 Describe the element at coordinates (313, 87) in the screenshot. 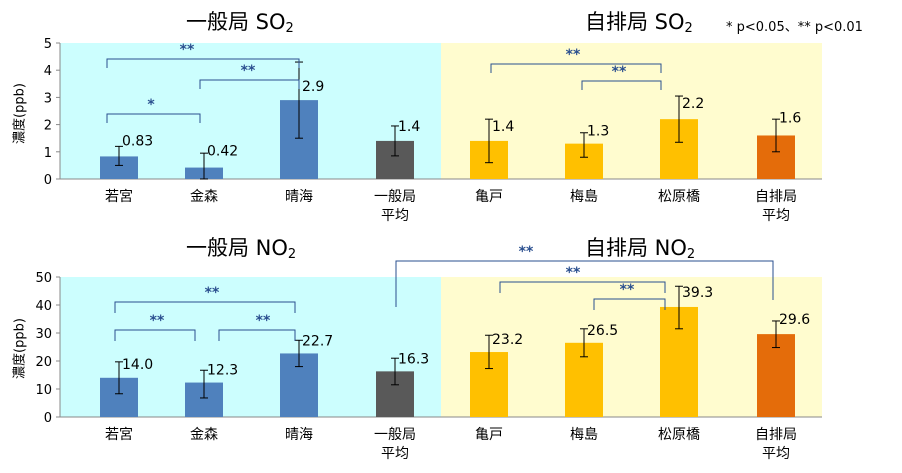

I see `data-label: 2.9` at that location.